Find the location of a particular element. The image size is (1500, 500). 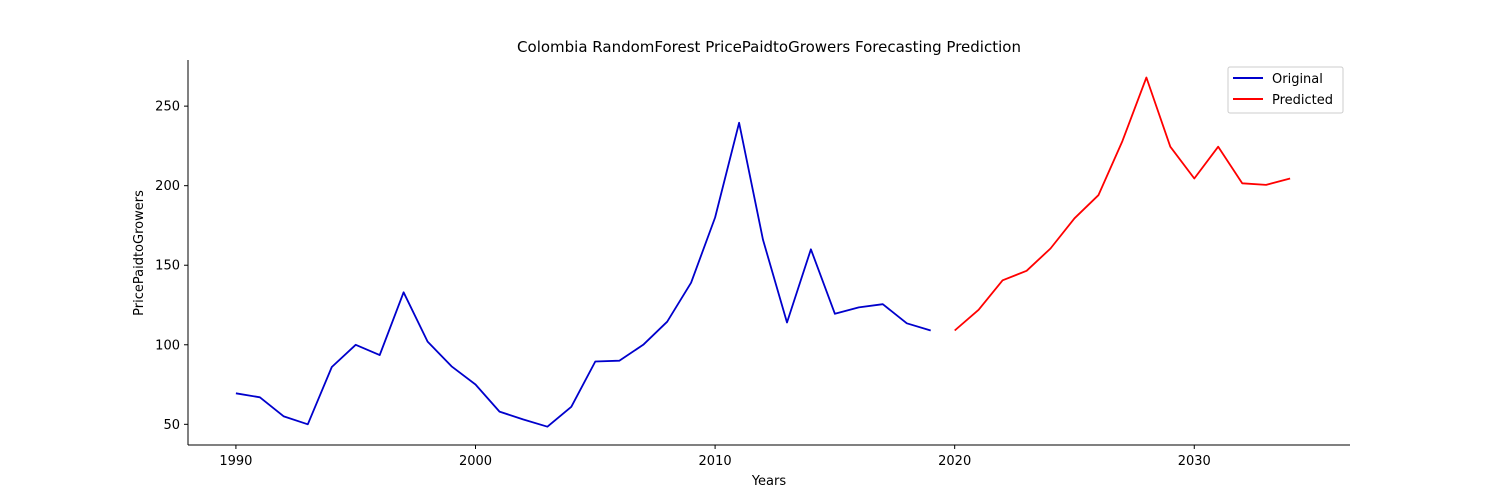

y-tick-label: 50 is located at coordinates (171, 425).